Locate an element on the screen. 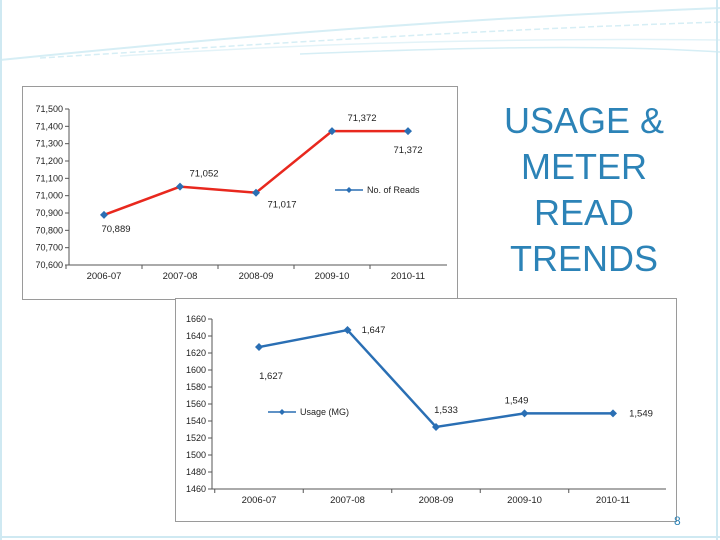 The width and height of the screenshot is (720, 540). data-label: 1,533 is located at coordinates (446, 410).